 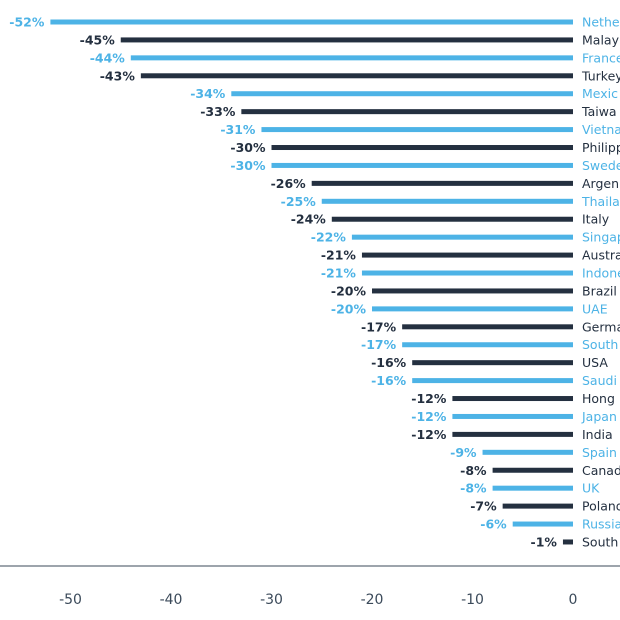 I want to click on bar-value-label: -43%, so click(x=118, y=75).